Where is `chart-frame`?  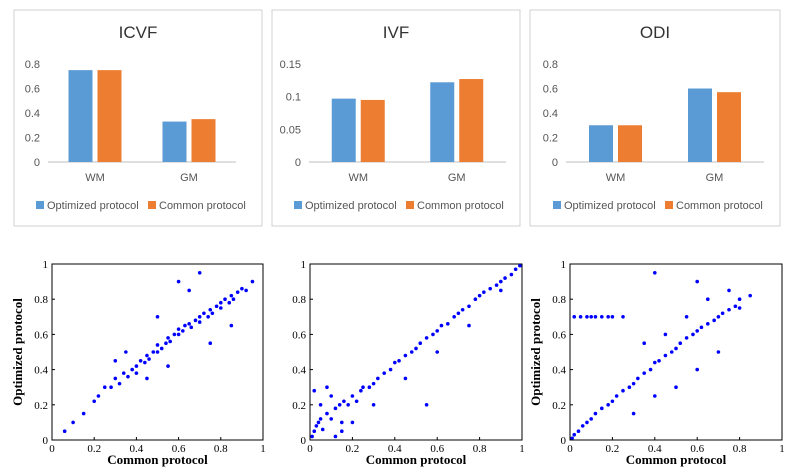 chart-frame is located at coordinates (138, 118).